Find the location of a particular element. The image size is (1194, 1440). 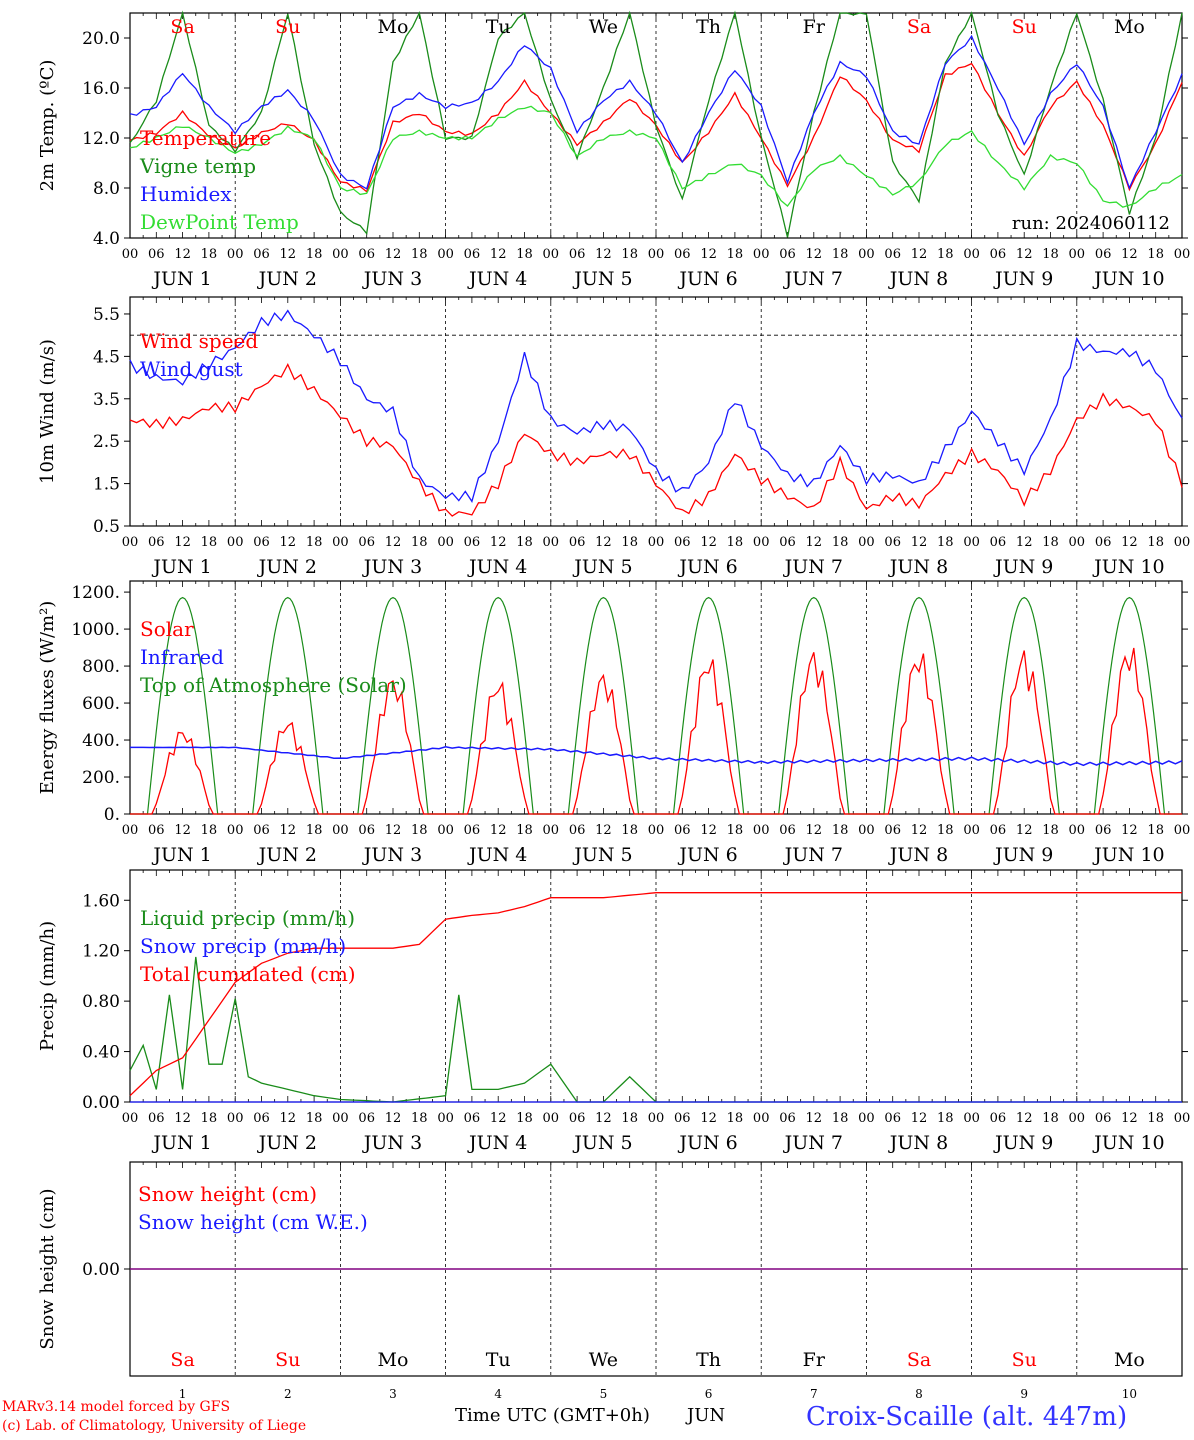

y-axis-title: Energy fluxes (W/m²) is located at coordinates (47, 698).